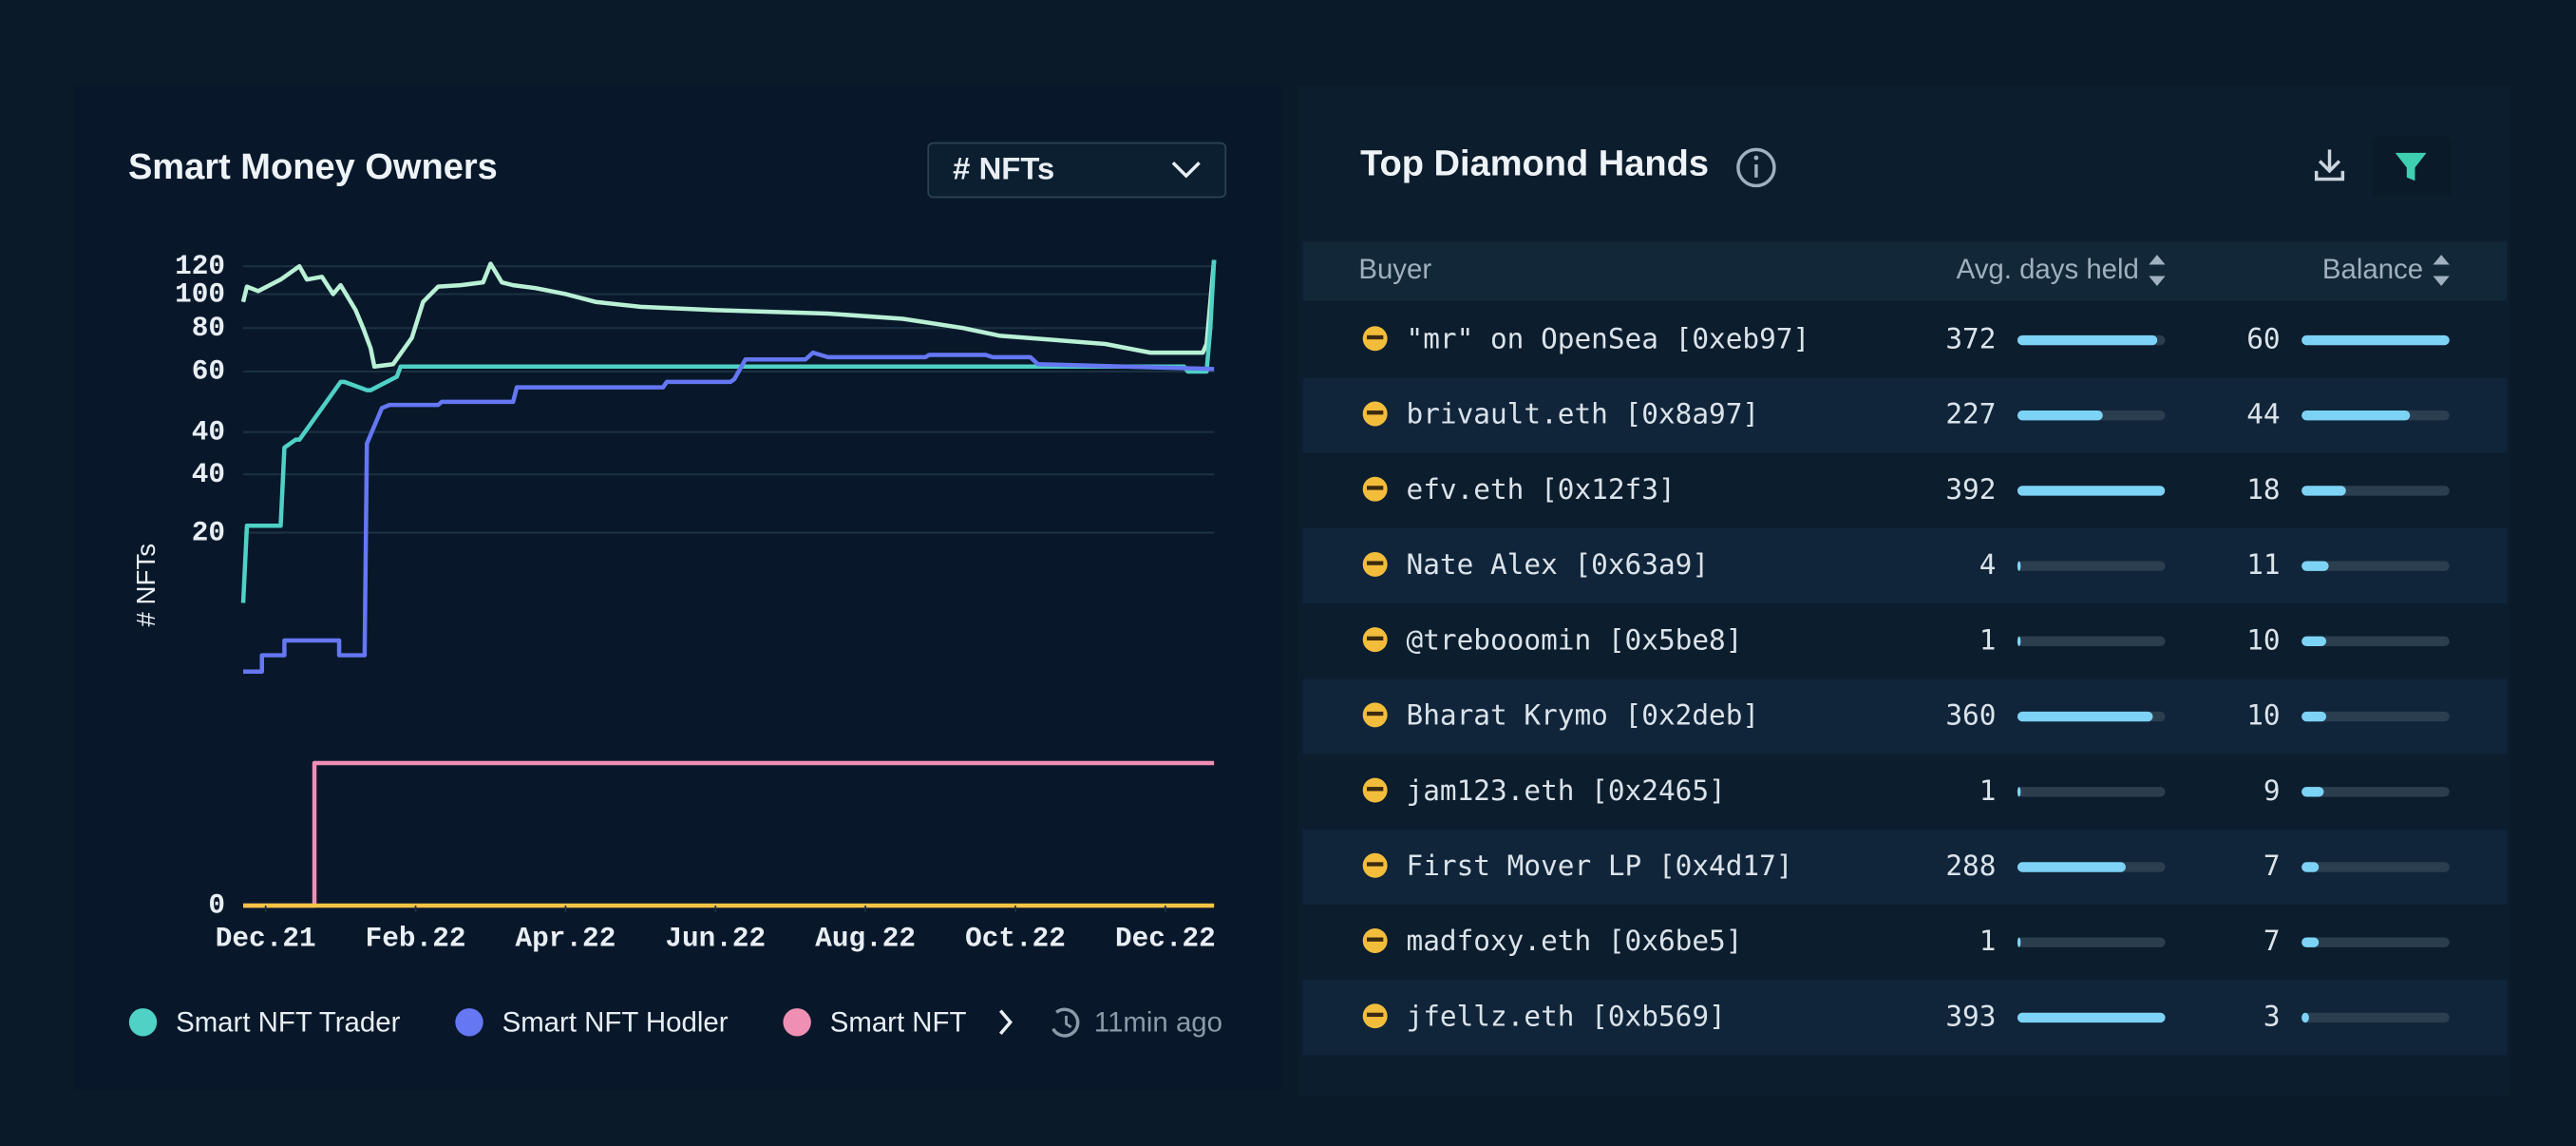 Image resolution: width=2576 pixels, height=1146 pixels. I want to click on info-icon, so click(1756, 167).